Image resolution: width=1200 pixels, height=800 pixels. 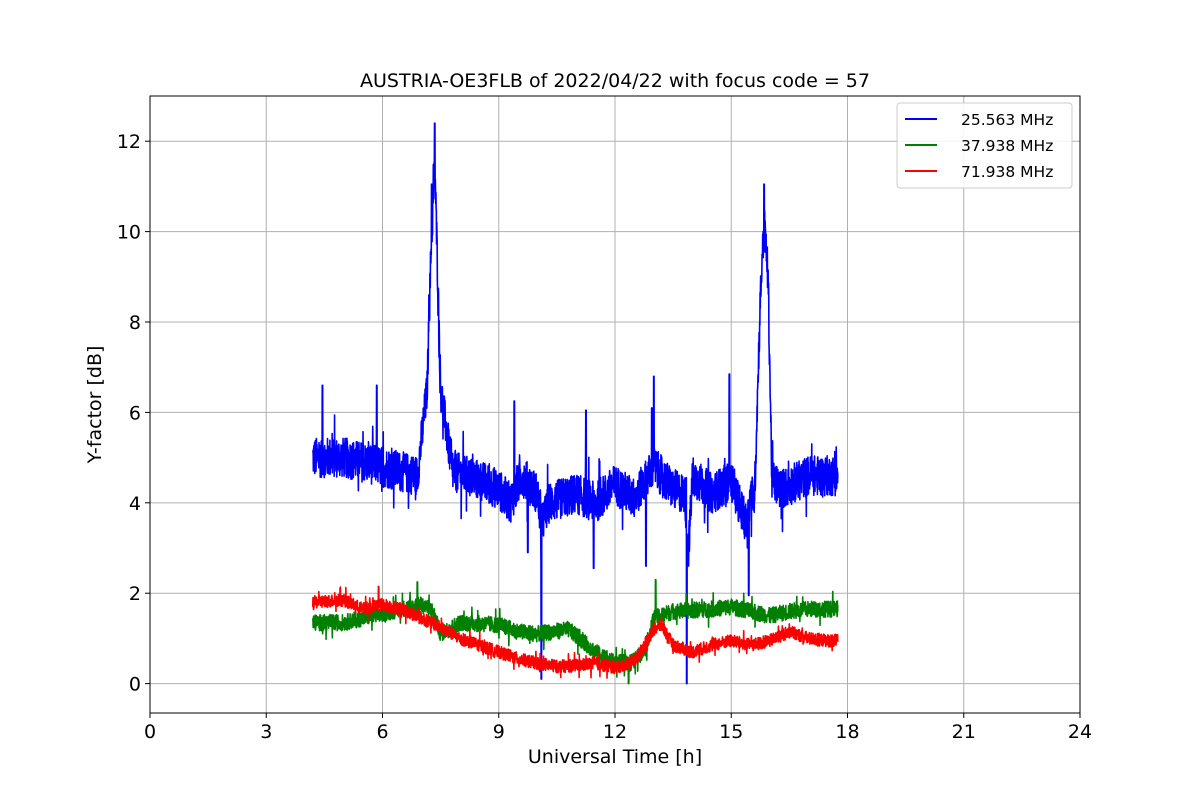 What do you see at coordinates (135, 323) in the screenshot?
I see `y-tick-label: 8` at bounding box center [135, 323].